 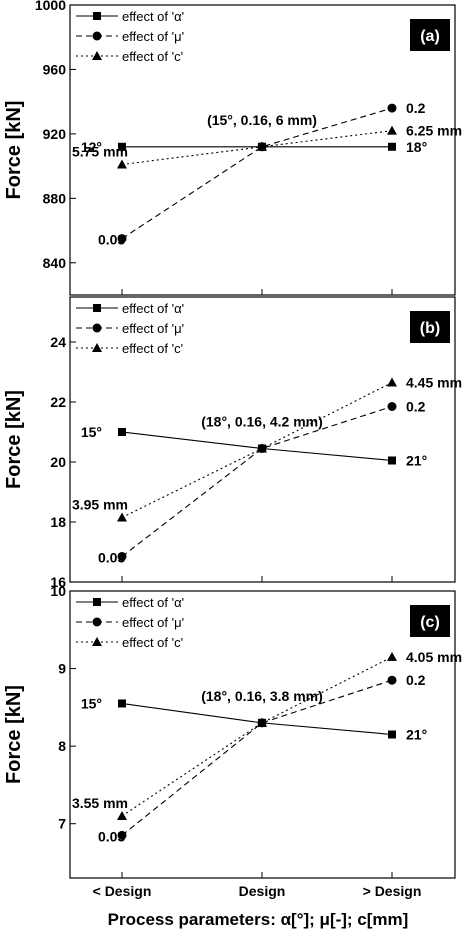 I want to click on x-category-label: < Design, so click(x=122, y=891).